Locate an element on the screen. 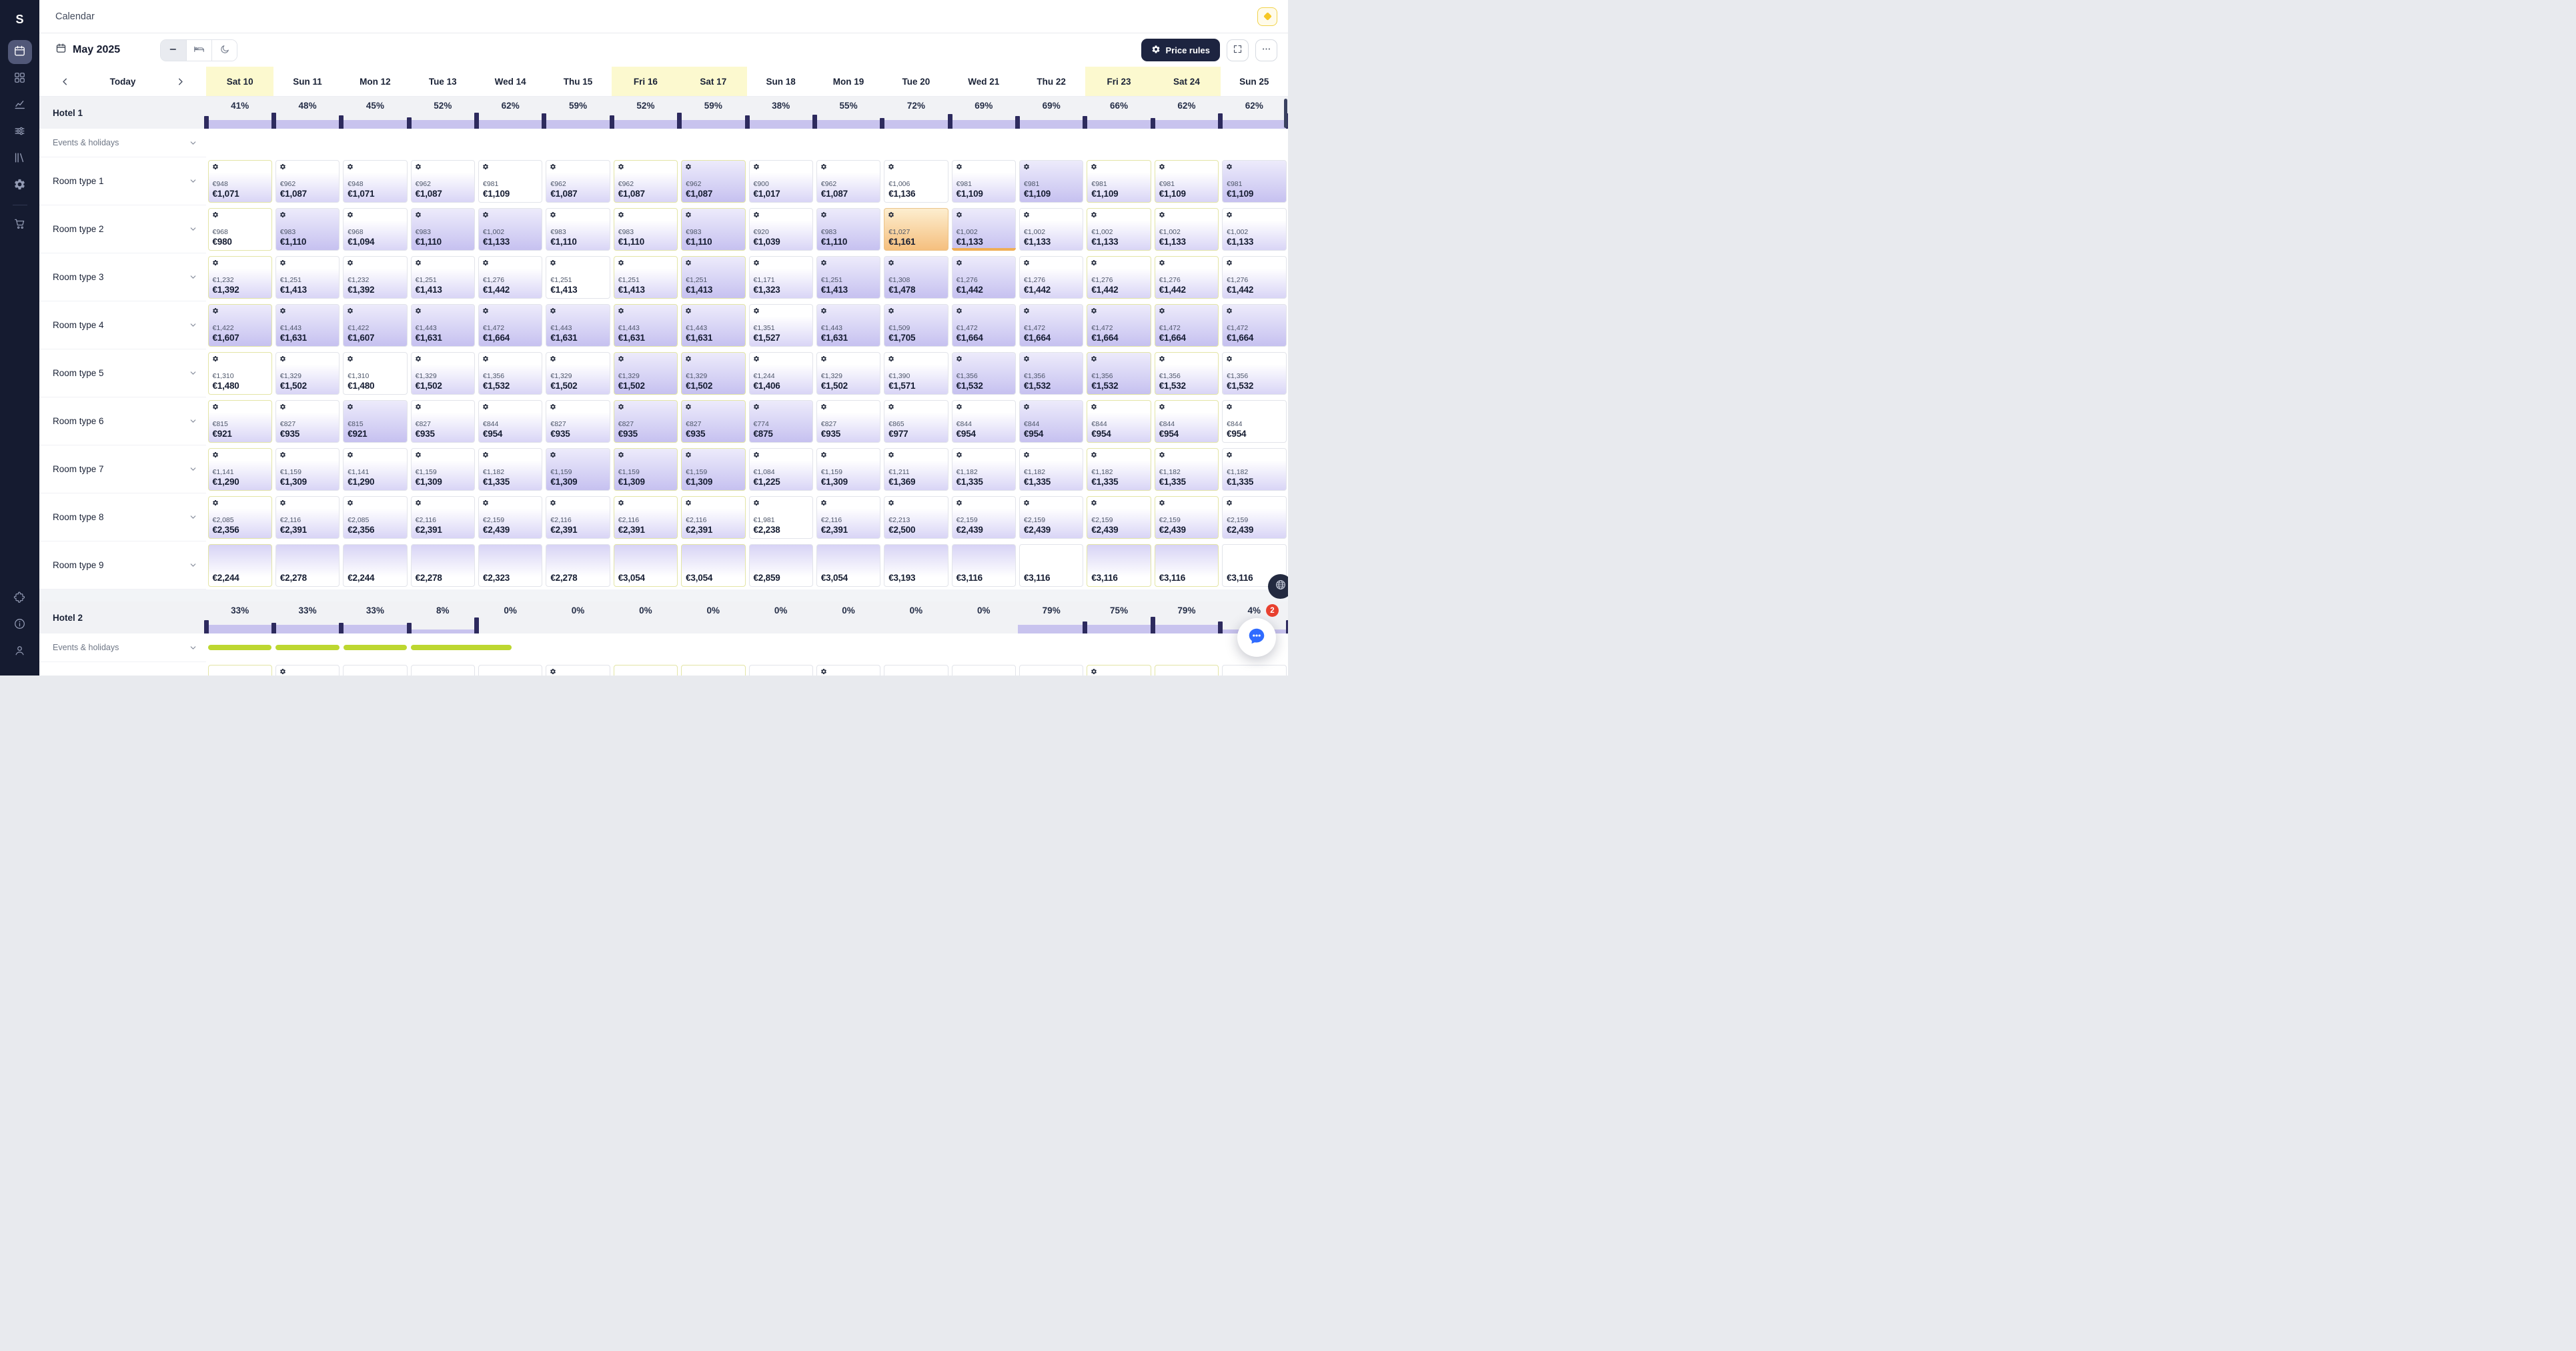  date-header-cell: Sun 18 is located at coordinates (781, 81).